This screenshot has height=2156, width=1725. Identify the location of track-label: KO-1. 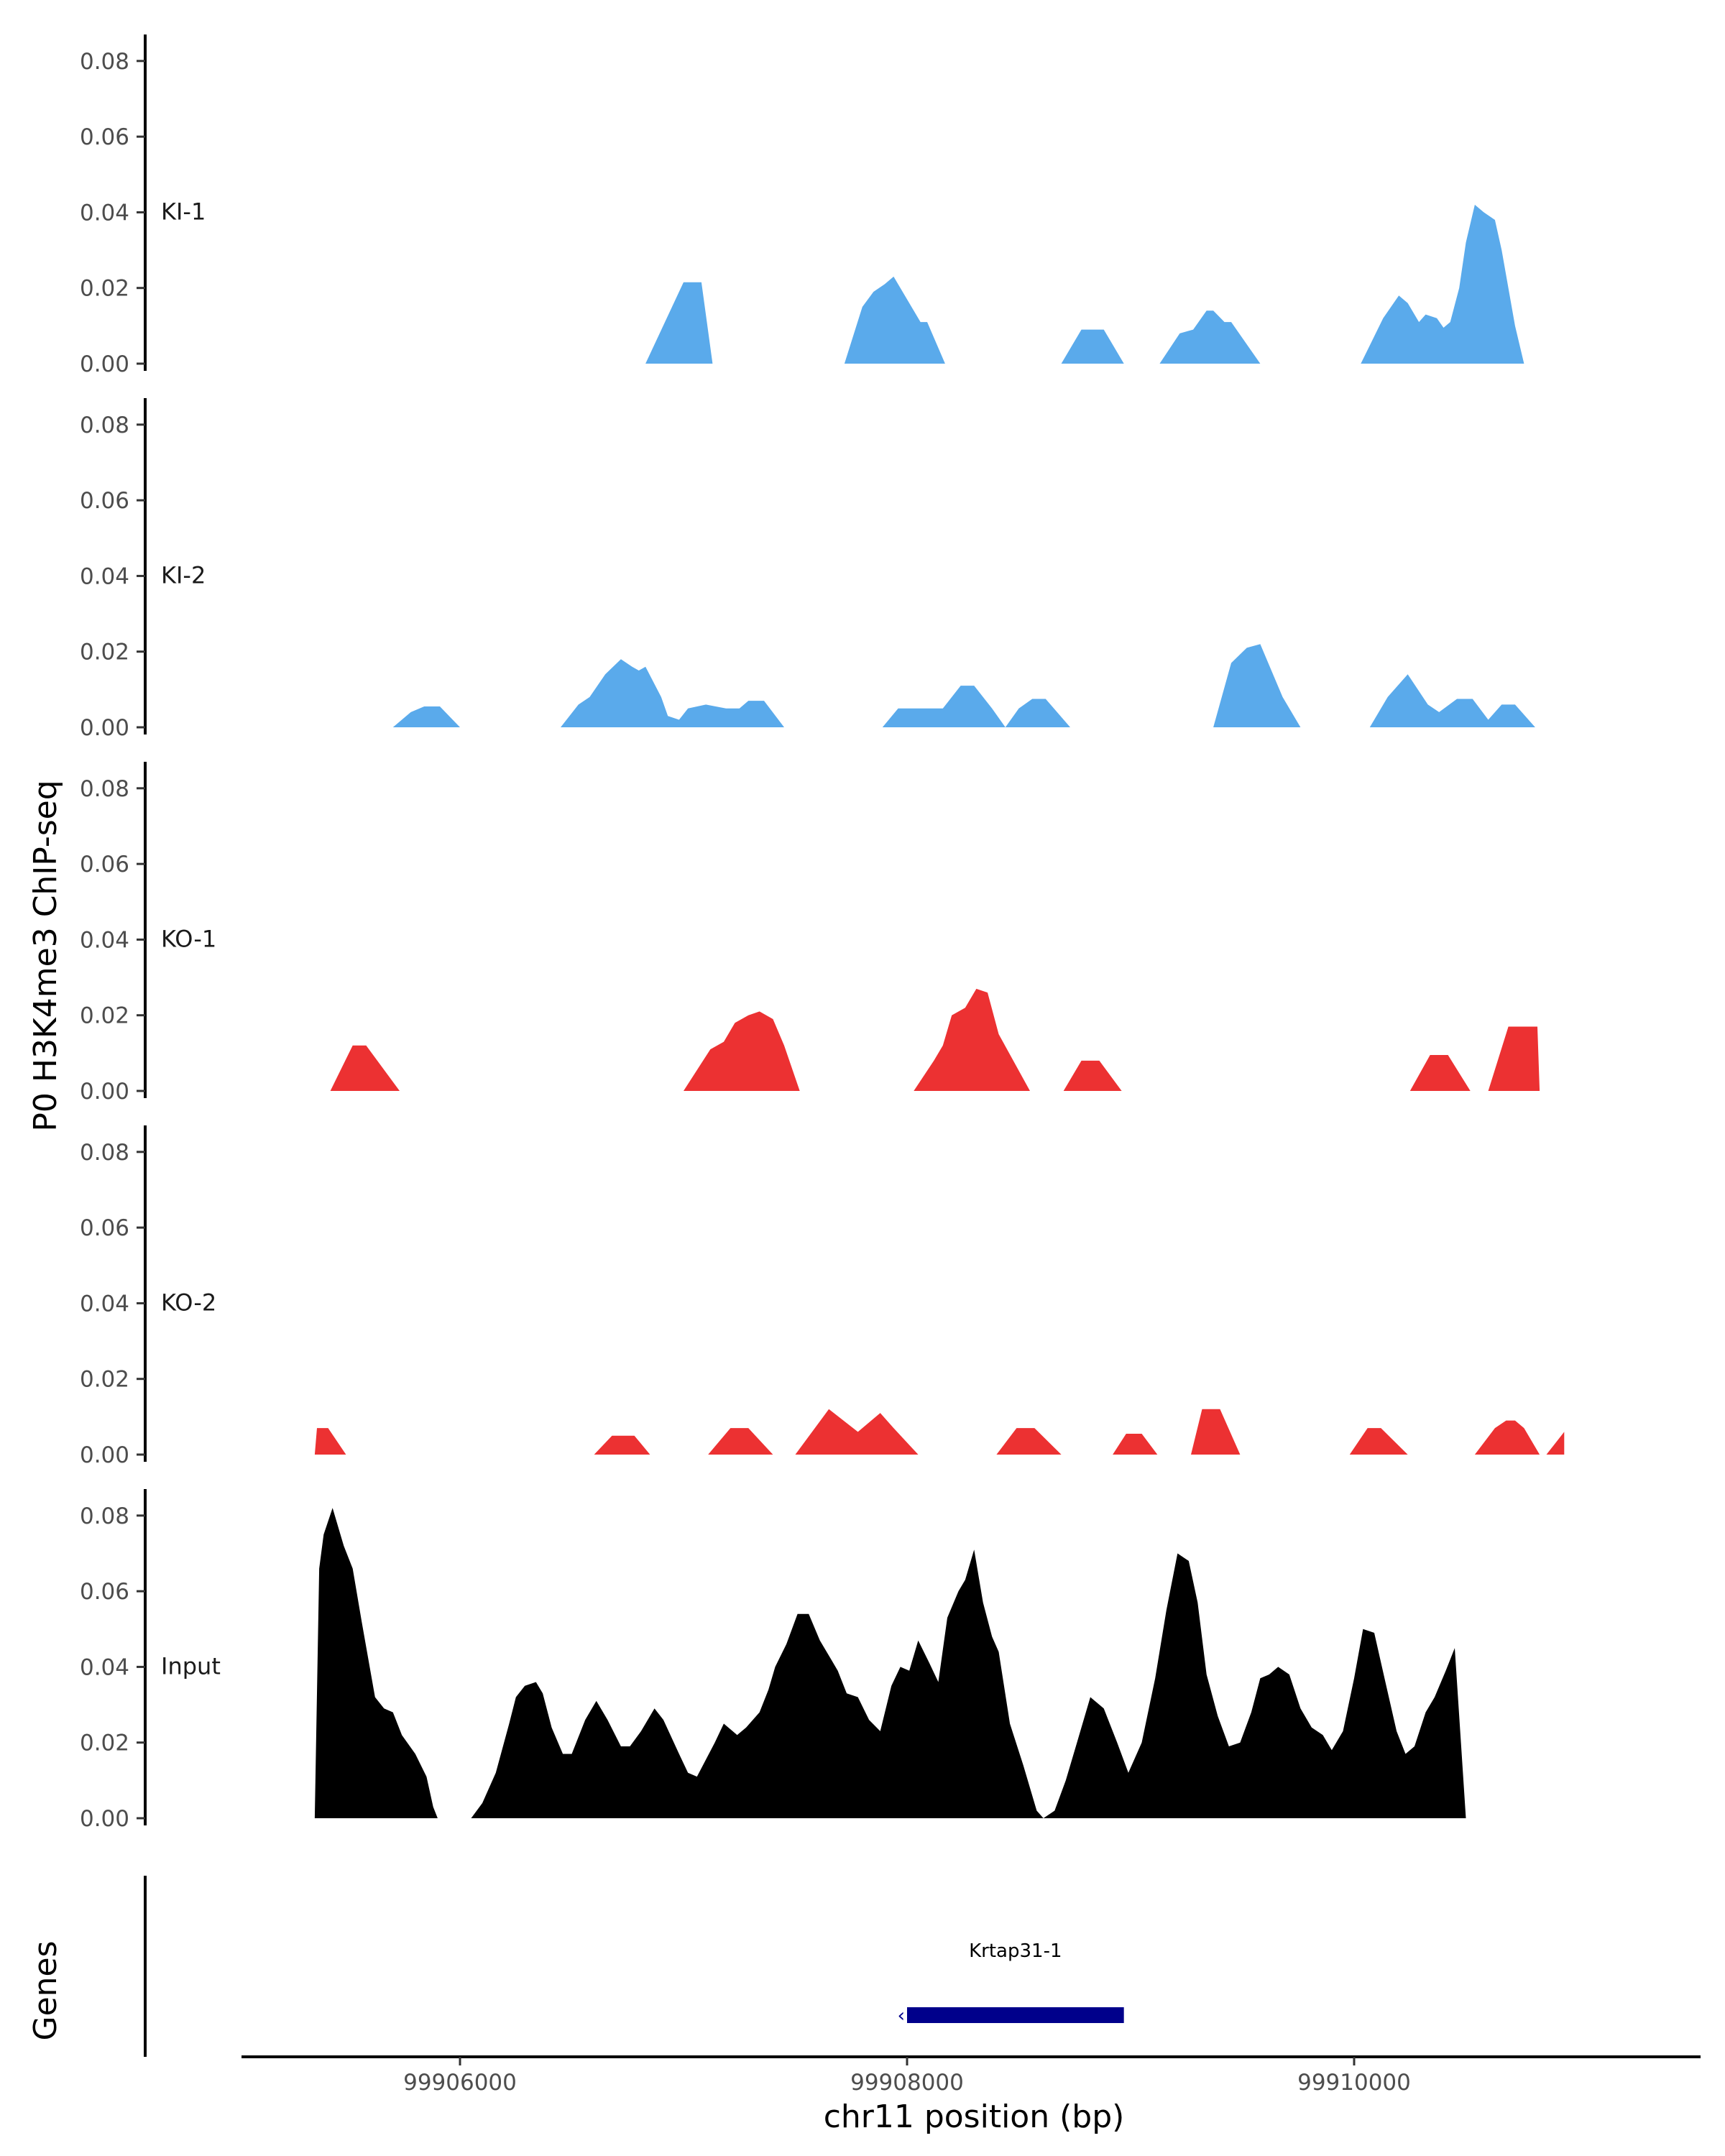
(188, 938).